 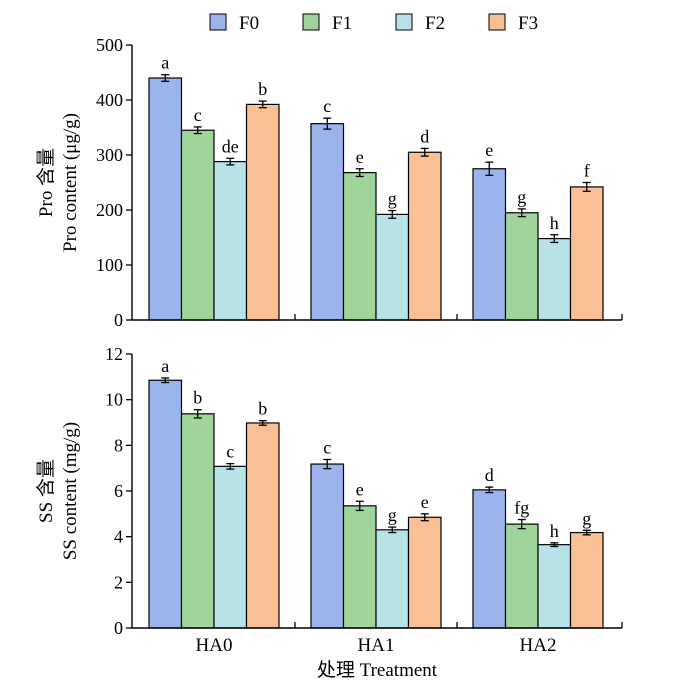 What do you see at coordinates (109, 100) in the screenshot?
I see `y-tick-label: 400` at bounding box center [109, 100].